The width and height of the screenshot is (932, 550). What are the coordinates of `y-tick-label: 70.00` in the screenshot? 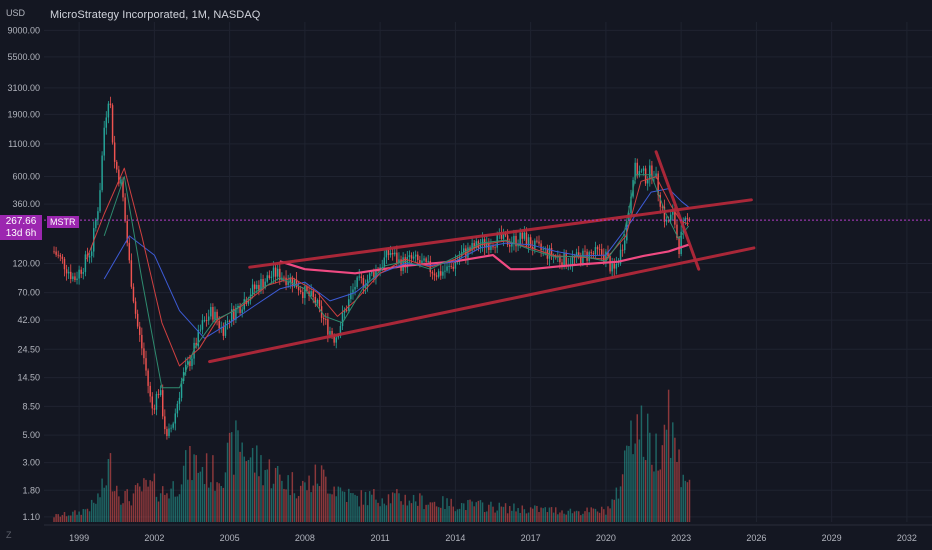 It's located at (28, 293).